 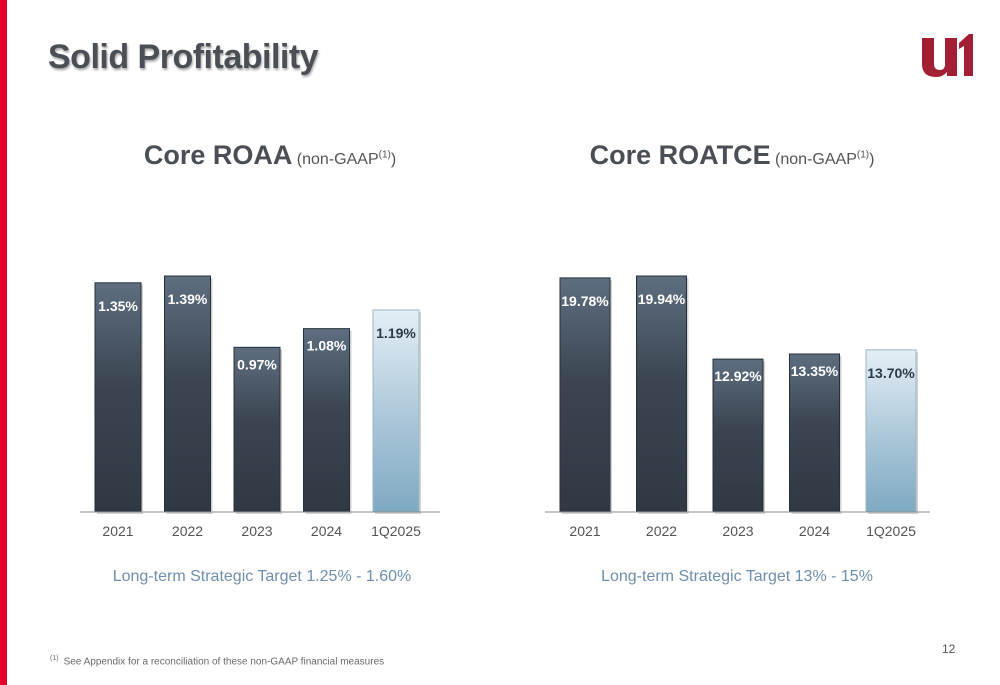 I want to click on target-roatce: Long-term Strategic Target 13% - 15%, so click(x=737, y=576).